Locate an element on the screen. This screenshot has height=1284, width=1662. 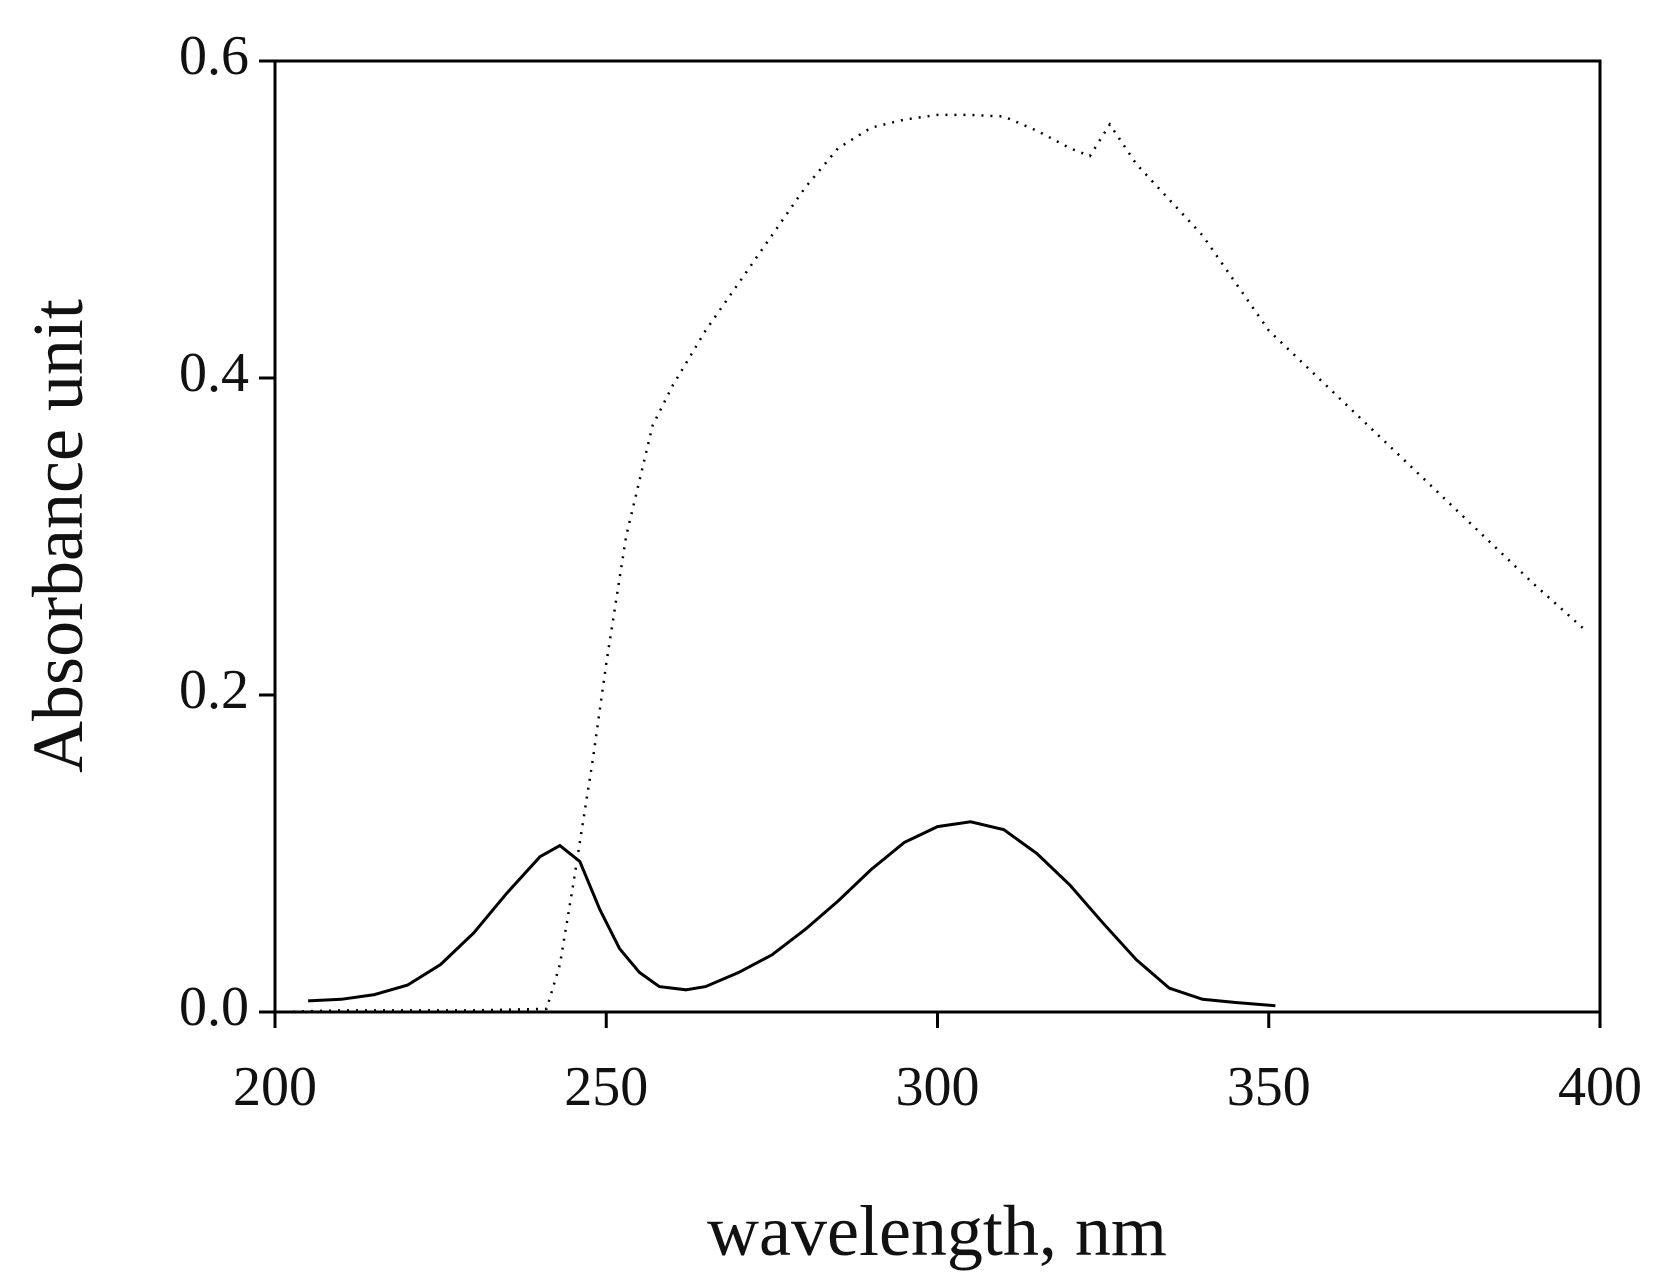
x-tick-label: 400 is located at coordinates (1600, 1087).